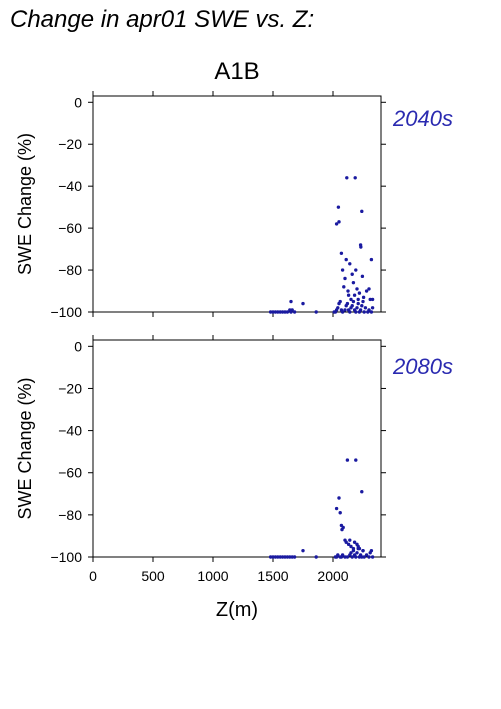 The image size is (501, 709). What do you see at coordinates (332, 576) in the screenshot?
I see `x-tick-label: 2000` at bounding box center [332, 576].